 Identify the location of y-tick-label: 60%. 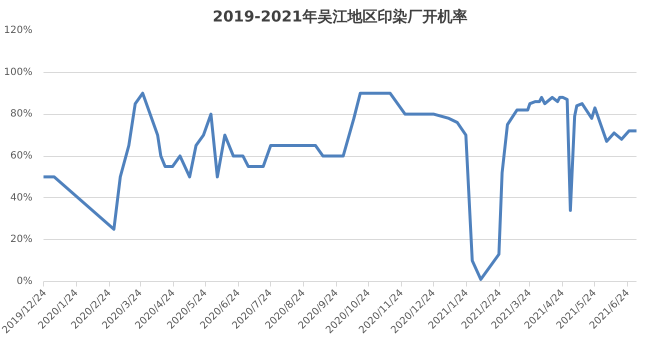
(21, 156).